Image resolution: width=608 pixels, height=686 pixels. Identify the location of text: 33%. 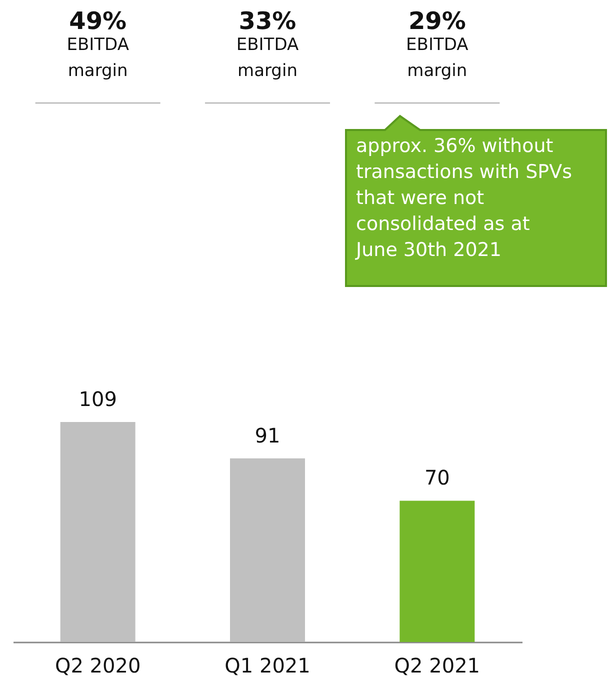
(267, 21).